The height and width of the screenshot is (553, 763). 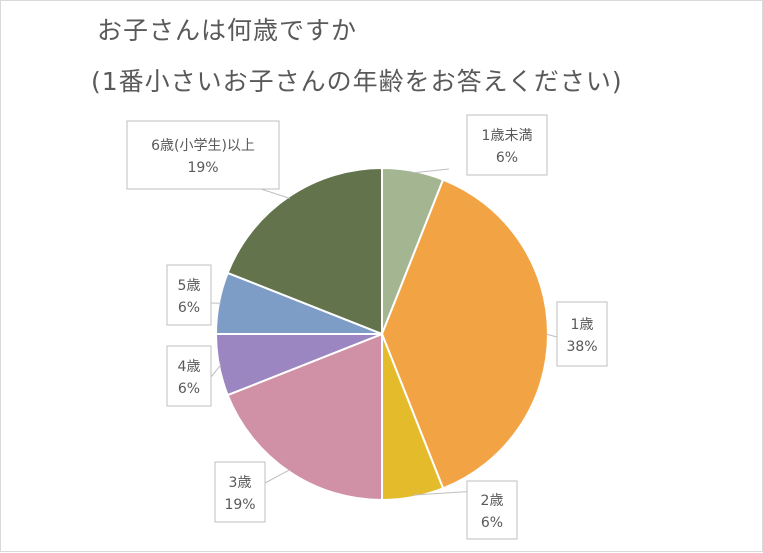 I want to click on data-label-category-1: 1歳未満, so click(x=507, y=136).